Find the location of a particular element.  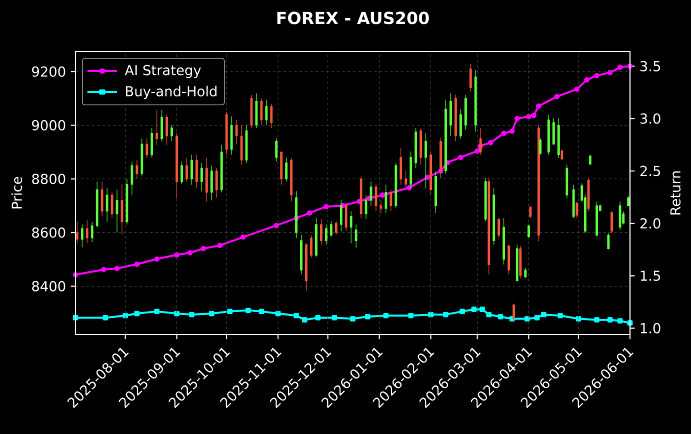

y-tick-label: 8400 is located at coordinates (49, 286).